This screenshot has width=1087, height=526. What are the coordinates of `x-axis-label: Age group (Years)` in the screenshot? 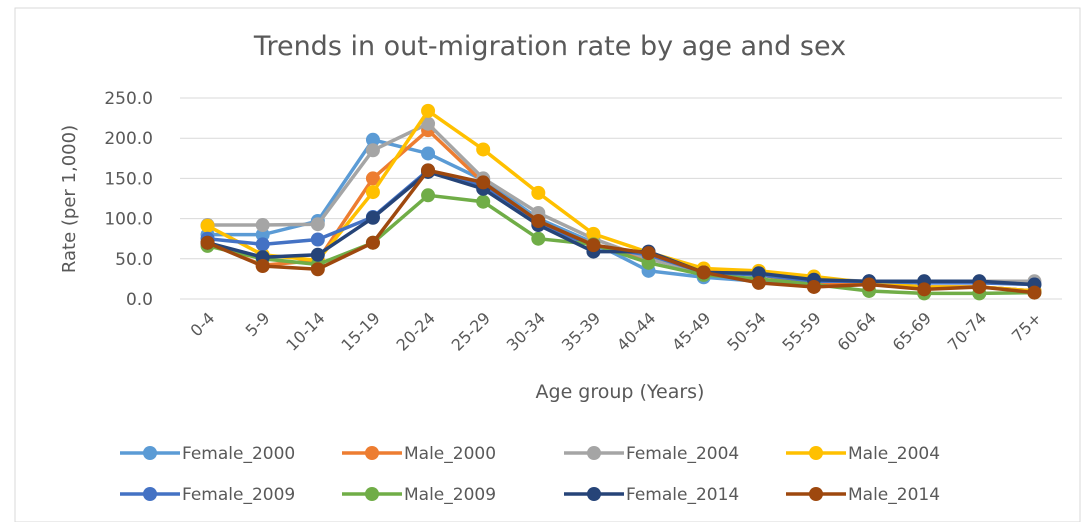 It's located at (620, 392).